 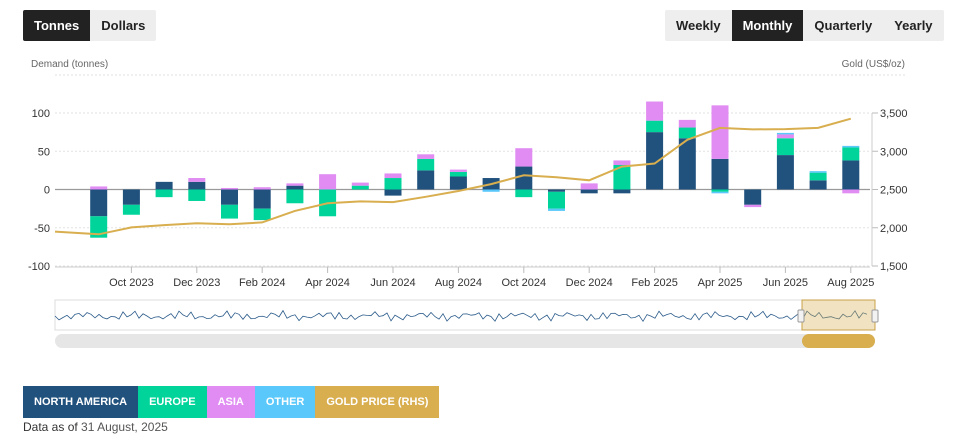 I want to click on unit-toggle: Tonnes Dollars, so click(x=90, y=25).